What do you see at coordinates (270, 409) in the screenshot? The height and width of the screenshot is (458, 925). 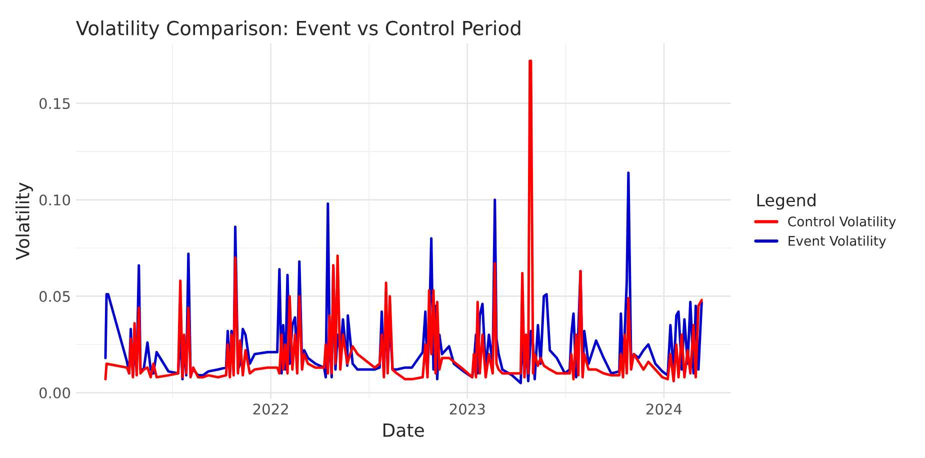 I see `x-tick-label: 2022` at bounding box center [270, 409].